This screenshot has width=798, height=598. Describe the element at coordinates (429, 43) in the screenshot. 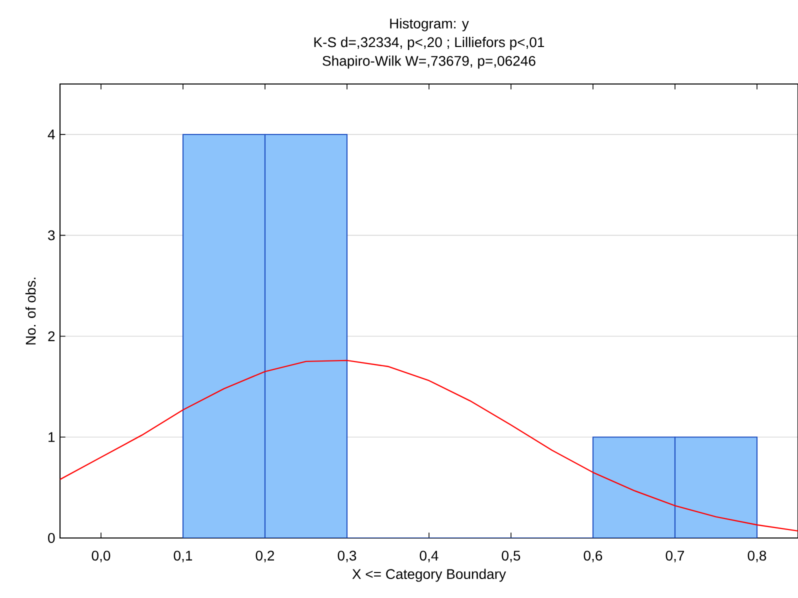

I see `chart-subtitle: K-S d=,32334, p<,20 ; Lilliefors p<,01` at that location.